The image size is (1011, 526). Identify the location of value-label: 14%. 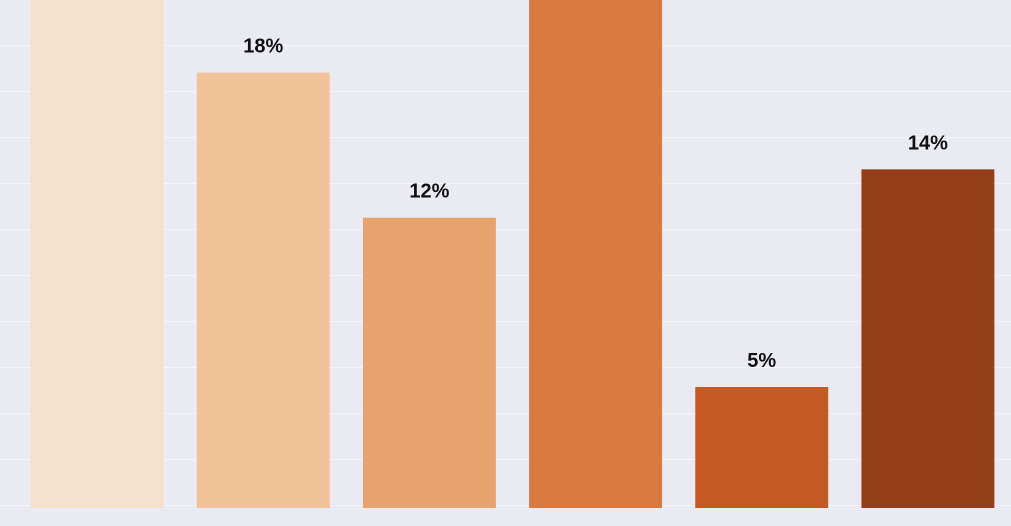
(928, 143).